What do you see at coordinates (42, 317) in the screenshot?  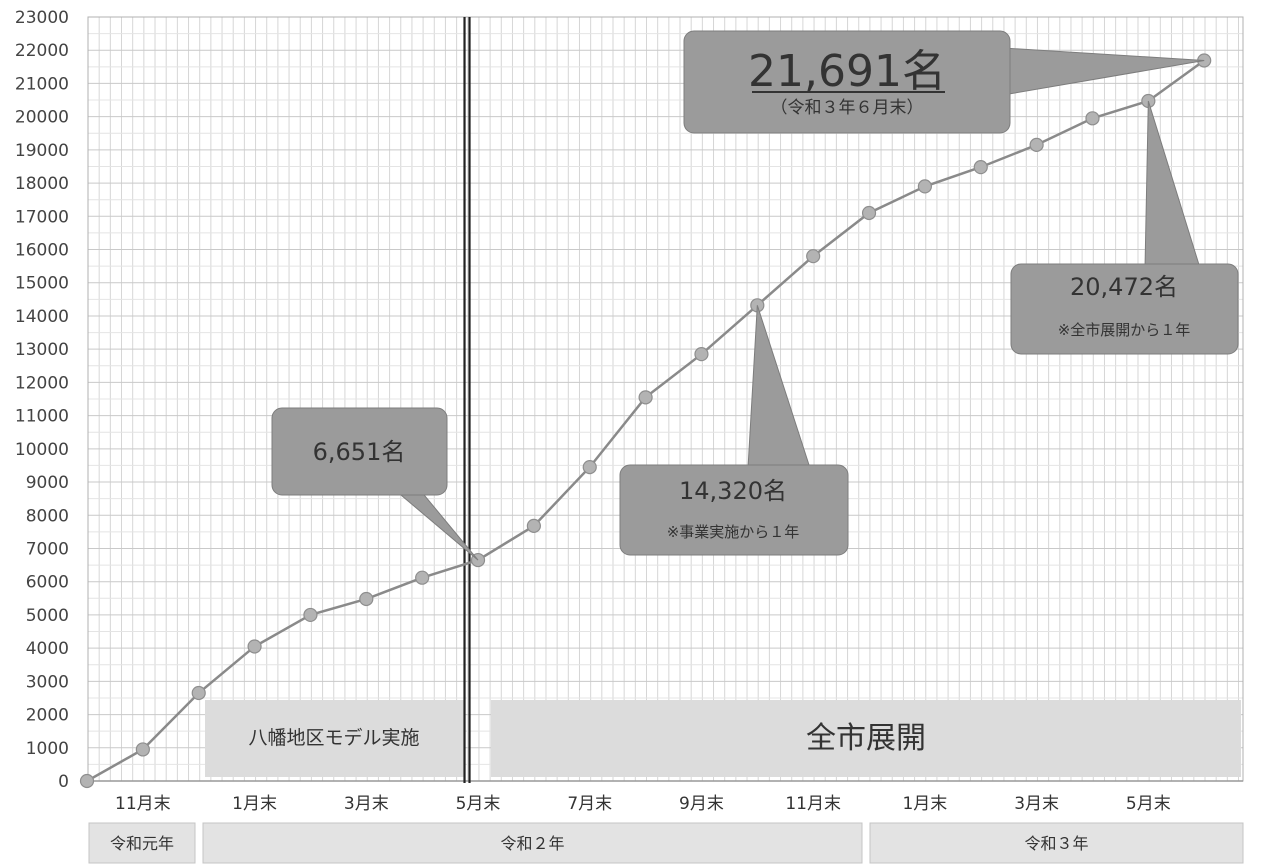 I see `y-tick-label: 14000` at bounding box center [42, 317].